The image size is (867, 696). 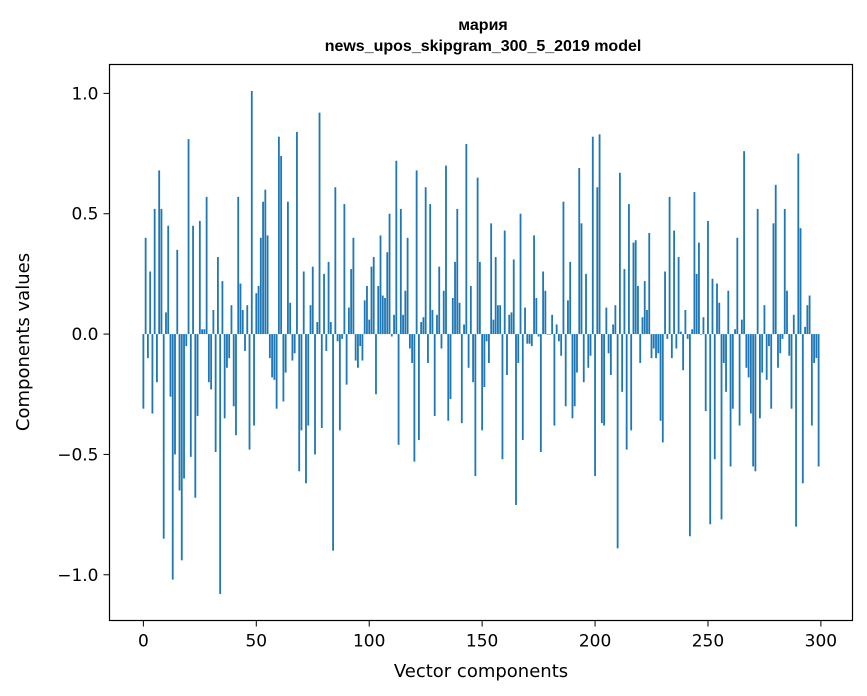 I want to click on x-axis-ticks: 0 50 100 150 200 250 300, so click(x=487, y=636).